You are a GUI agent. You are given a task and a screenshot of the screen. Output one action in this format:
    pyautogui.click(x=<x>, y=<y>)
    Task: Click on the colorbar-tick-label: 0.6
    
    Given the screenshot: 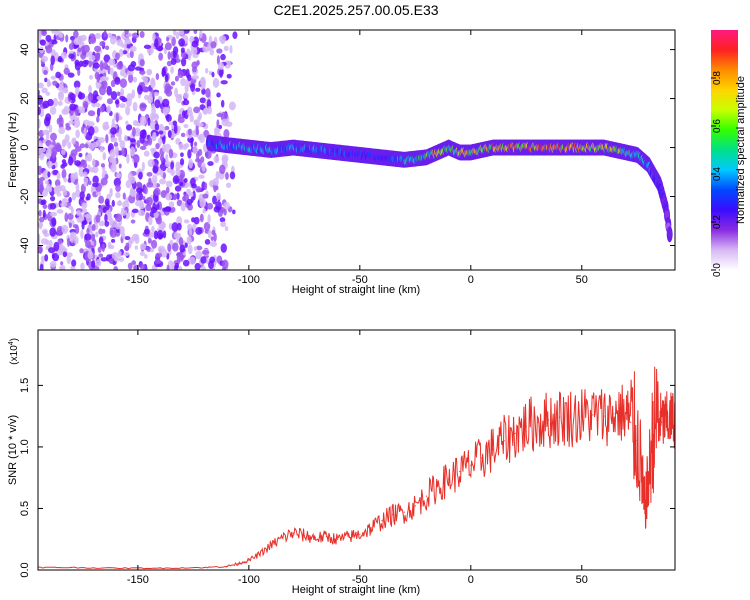 What is the action you would take?
    pyautogui.click(x=717, y=126)
    